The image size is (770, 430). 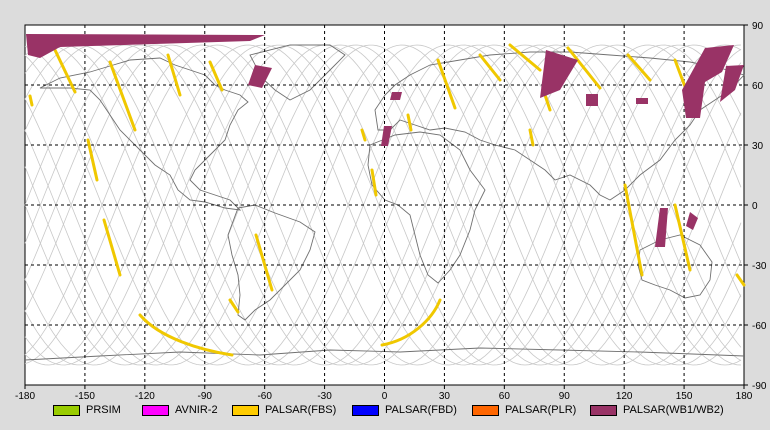 I want to click on x-tick-label: 120, so click(x=624, y=396).